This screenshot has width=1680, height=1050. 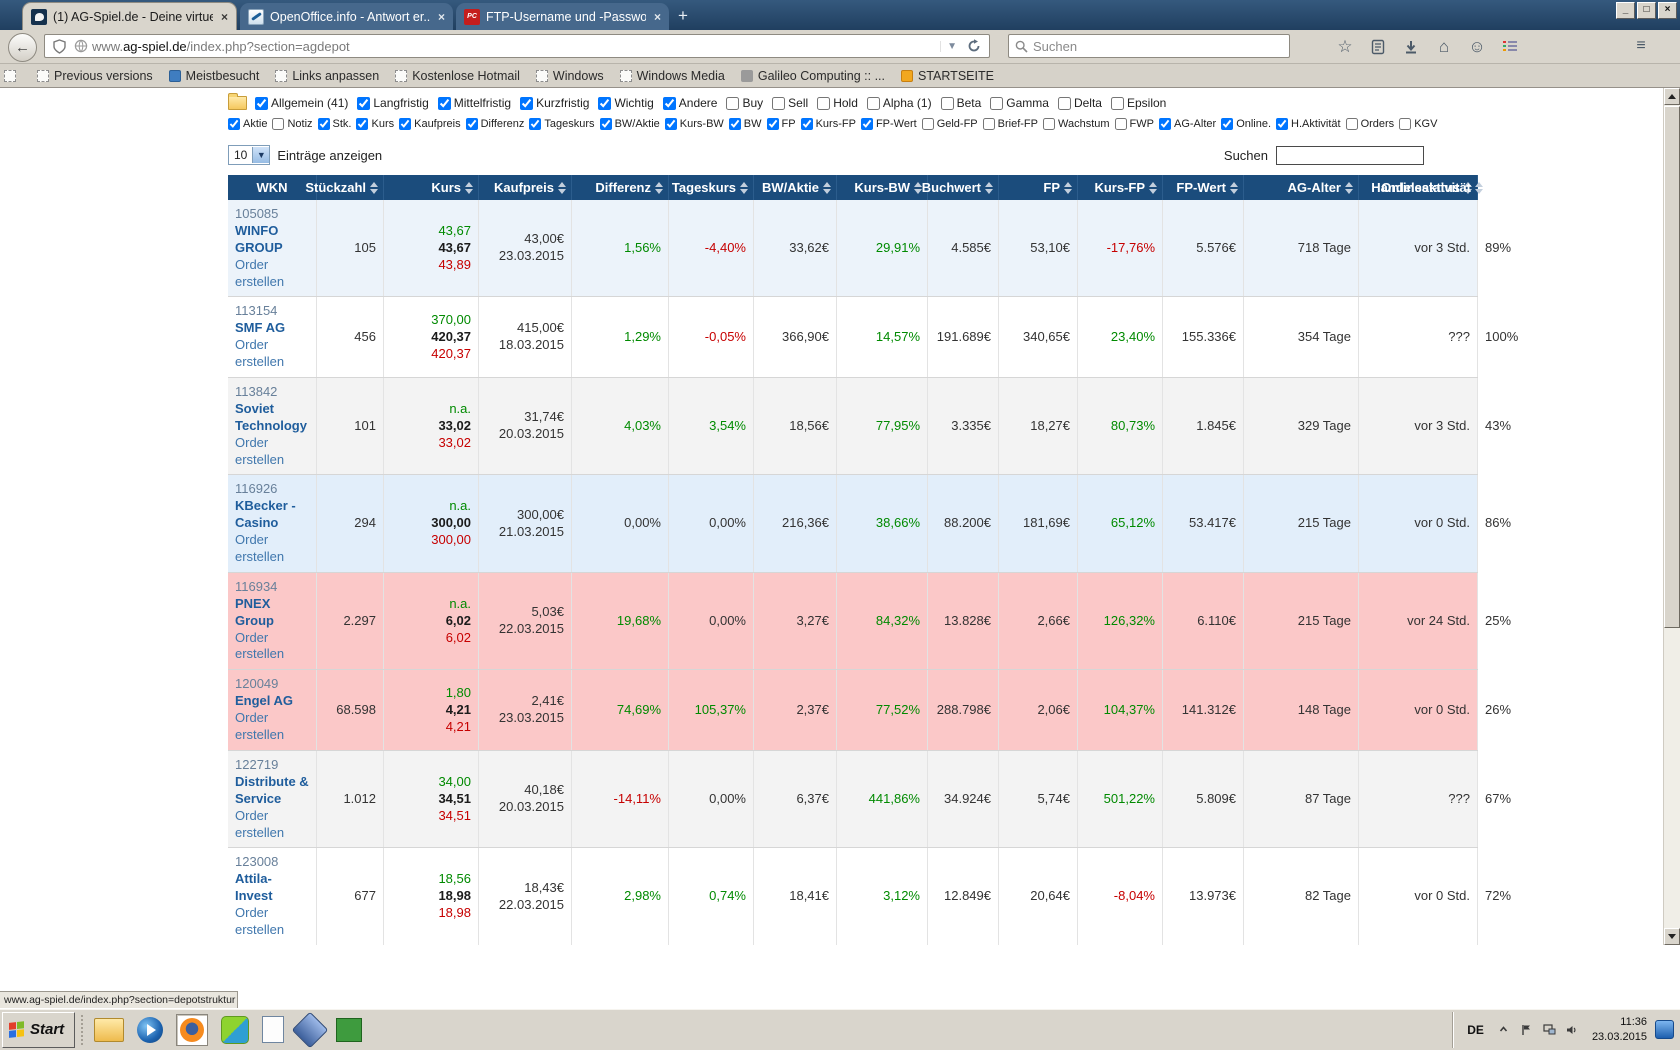 What do you see at coordinates (431, 187) in the screenshot?
I see `column-header: Kurs` at bounding box center [431, 187].